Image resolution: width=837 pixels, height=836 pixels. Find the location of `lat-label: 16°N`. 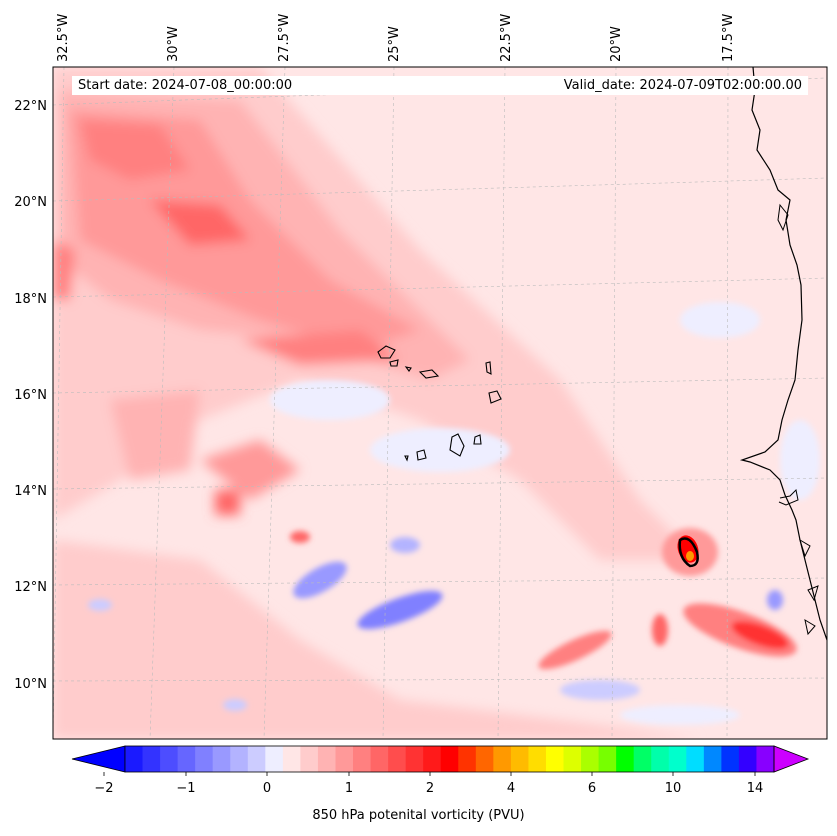

lat-label: 16°N is located at coordinates (30, 395).